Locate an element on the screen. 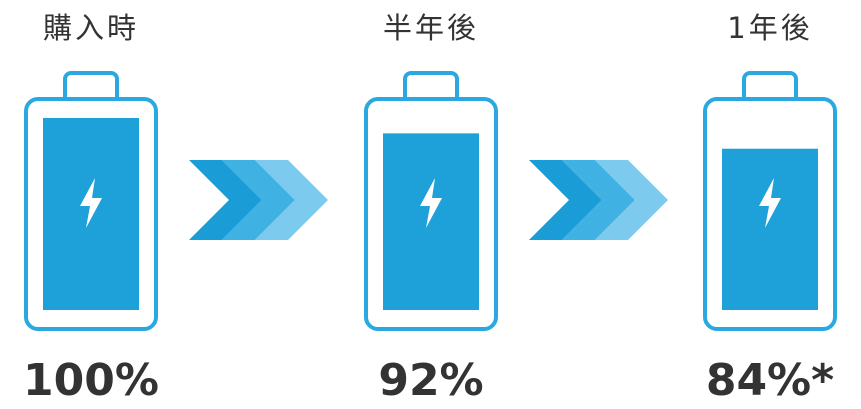  stage-label: 半年後 is located at coordinates (431, 28).